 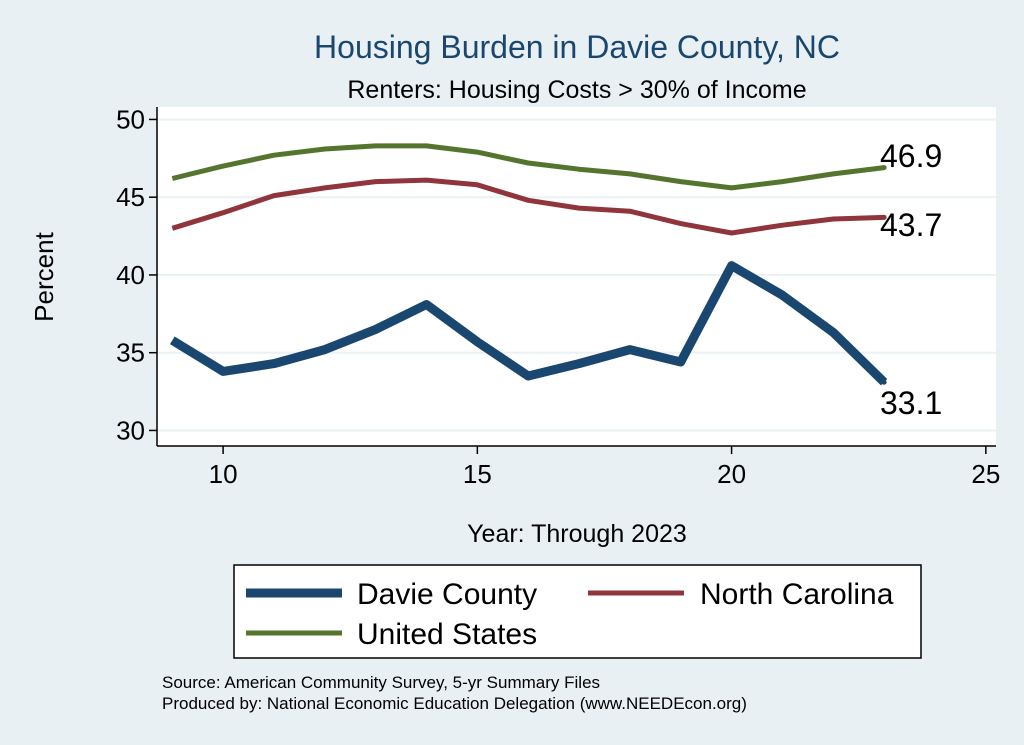 What do you see at coordinates (447, 634) in the screenshot?
I see `legend-label-united-states: United States` at bounding box center [447, 634].